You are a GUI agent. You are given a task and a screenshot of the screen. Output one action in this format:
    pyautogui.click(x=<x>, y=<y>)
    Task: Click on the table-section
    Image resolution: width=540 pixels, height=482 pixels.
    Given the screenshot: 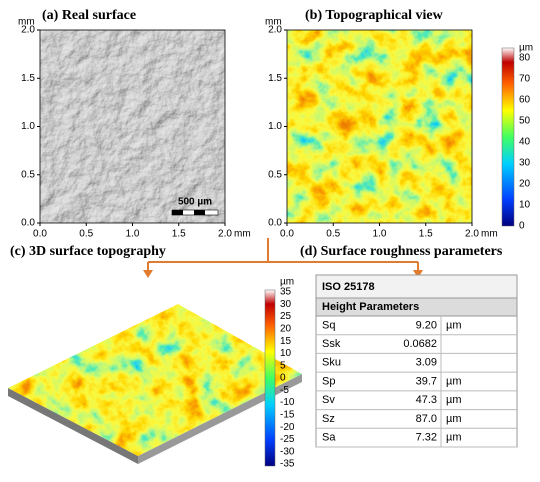 What is the action you would take?
    pyautogui.click(x=416, y=307)
    